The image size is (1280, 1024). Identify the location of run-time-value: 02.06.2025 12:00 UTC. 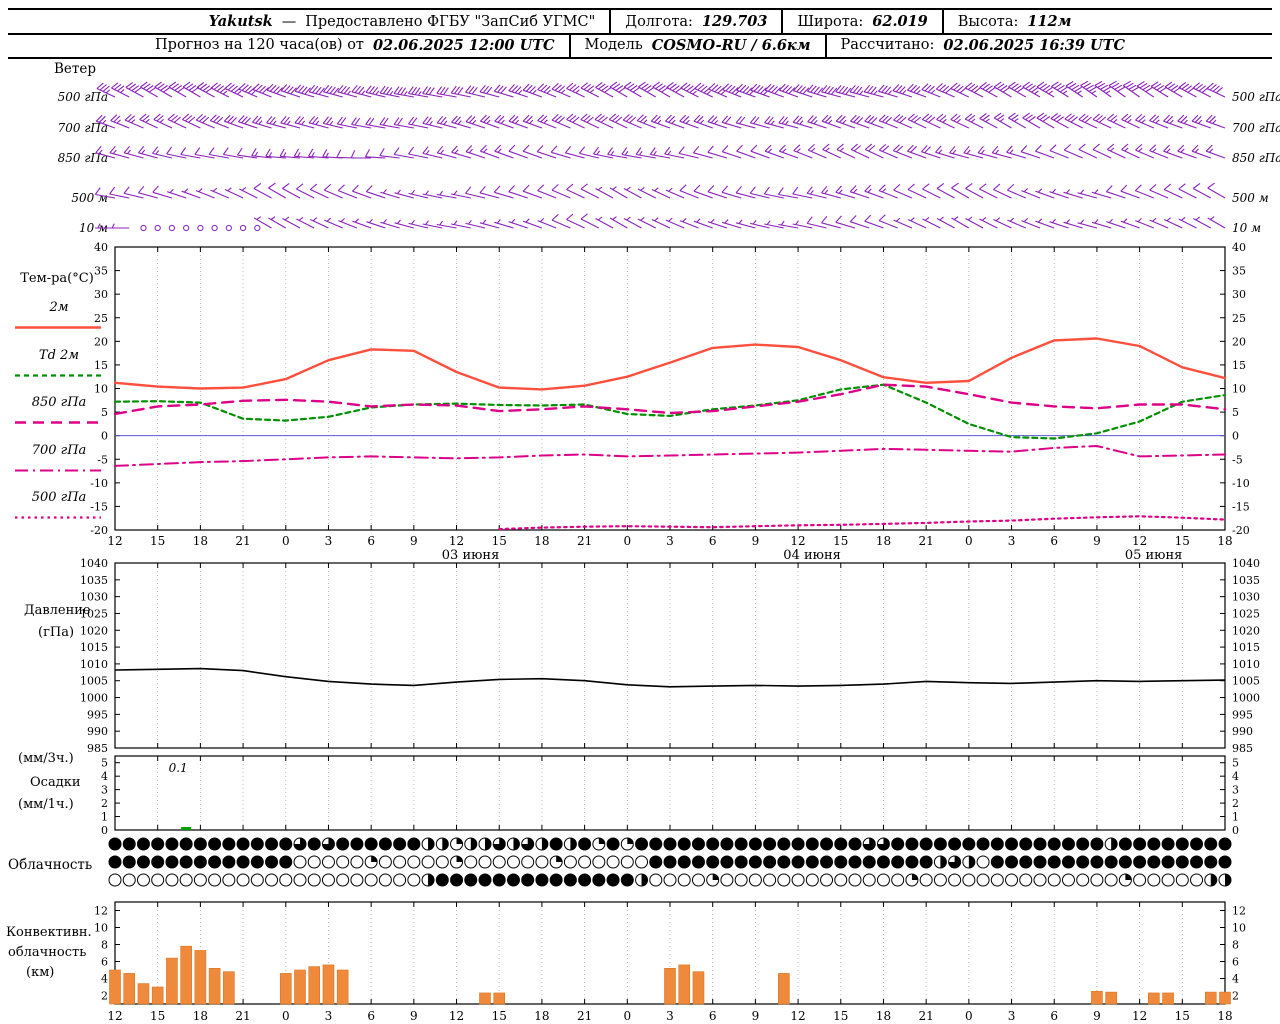
(463, 45).